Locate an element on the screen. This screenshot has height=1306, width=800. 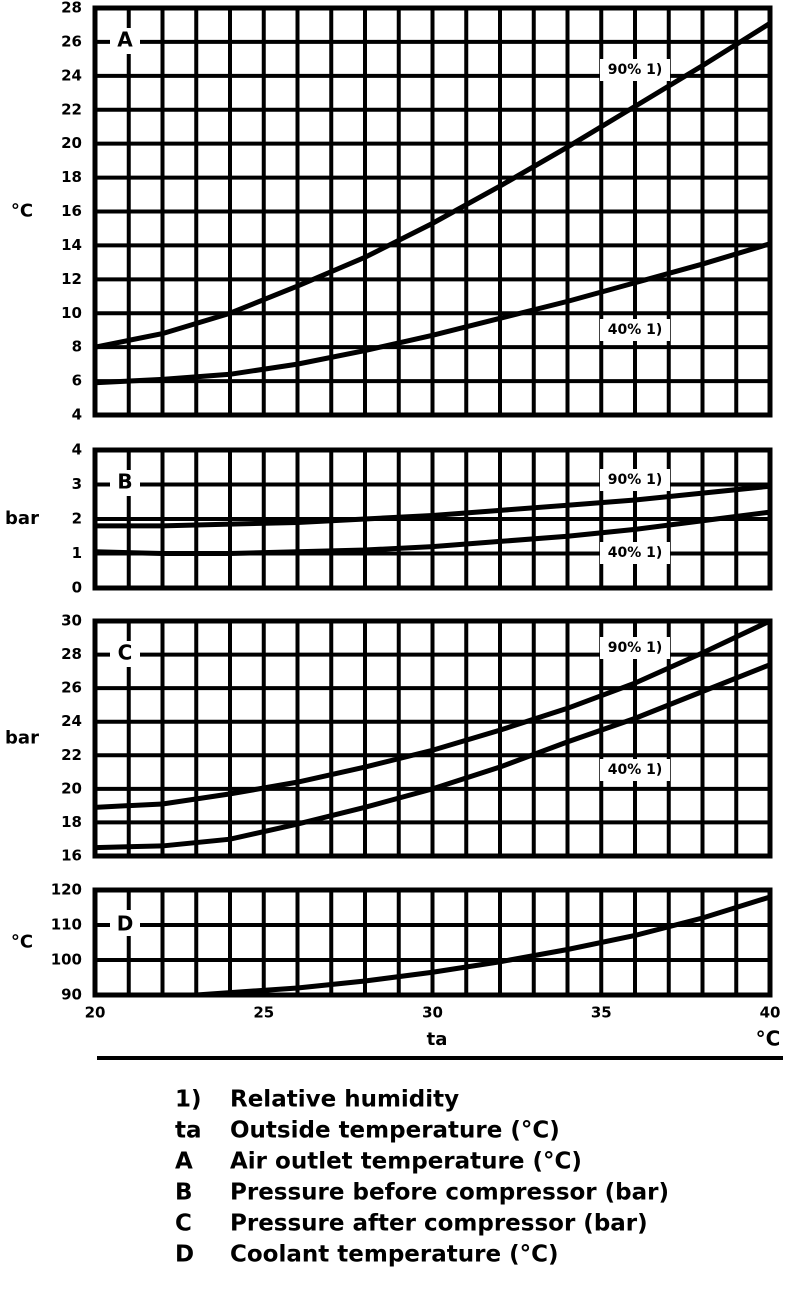
note-key: ta is located at coordinates (188, 1131).